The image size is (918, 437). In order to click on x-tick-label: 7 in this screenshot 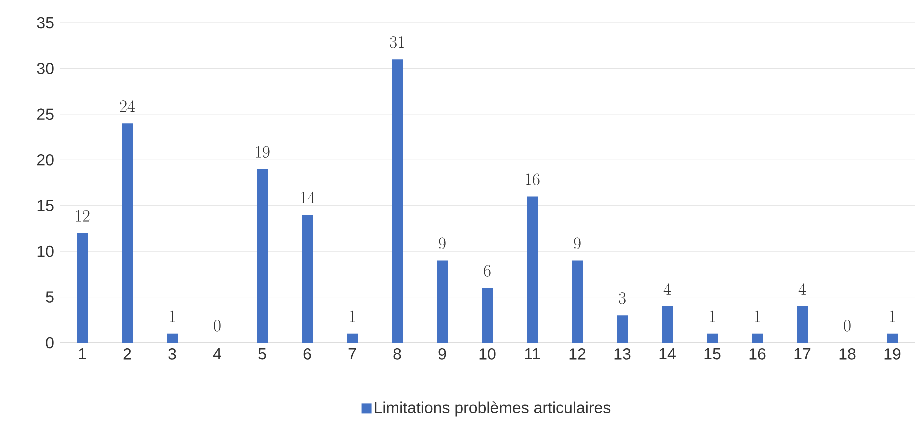, I will do `click(352, 354)`.